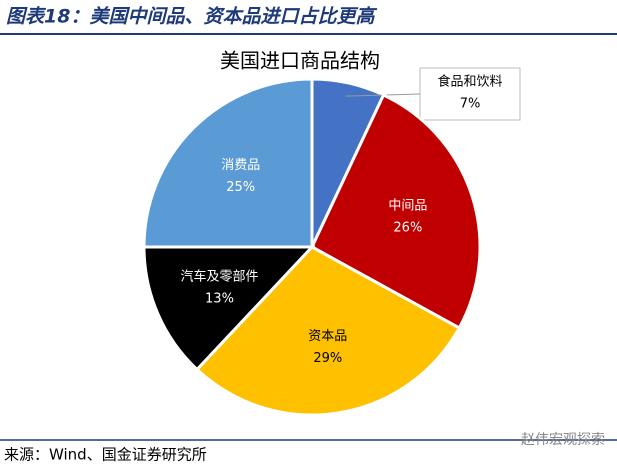  I want to click on slice-label: 中间品, so click(407, 205).